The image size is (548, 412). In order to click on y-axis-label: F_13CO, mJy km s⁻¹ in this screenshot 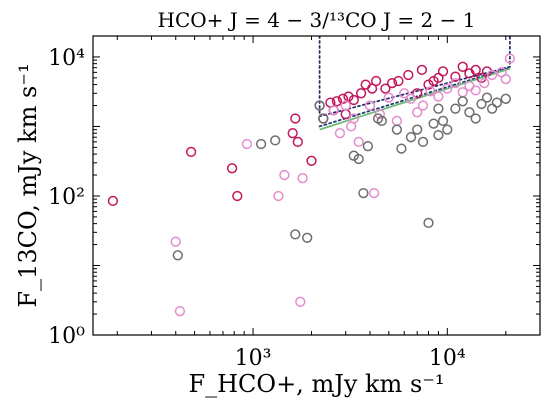, I will do `click(28, 185)`.